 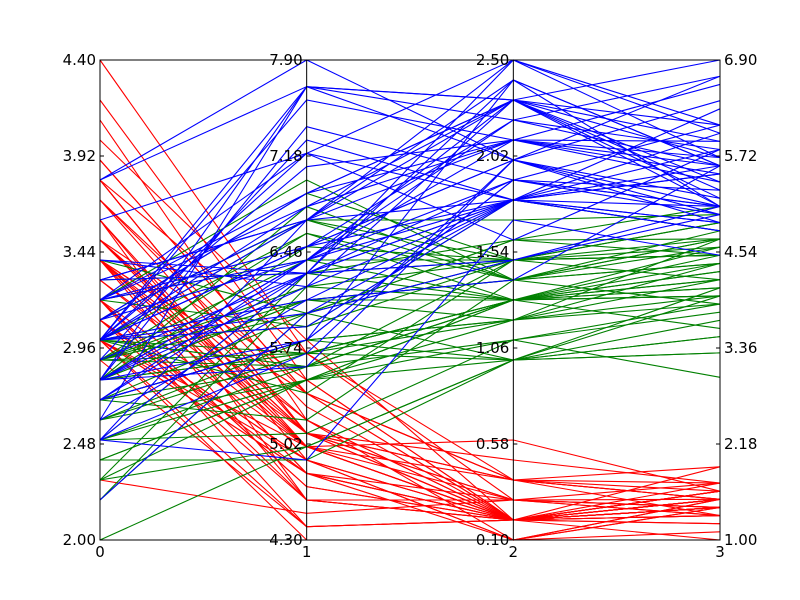 What do you see at coordinates (720, 552) in the screenshot?
I see `x-tick-label: 3` at bounding box center [720, 552].